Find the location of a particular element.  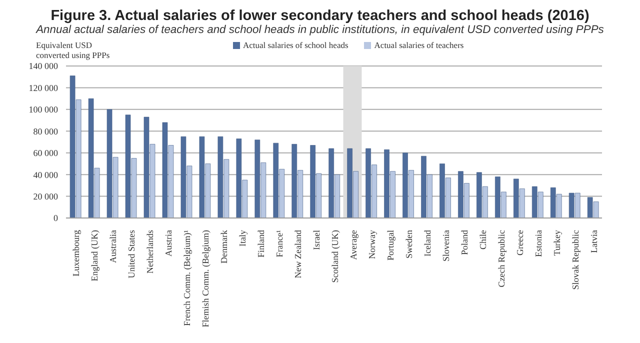

x-tick-label: Estonia is located at coordinates (538, 243).